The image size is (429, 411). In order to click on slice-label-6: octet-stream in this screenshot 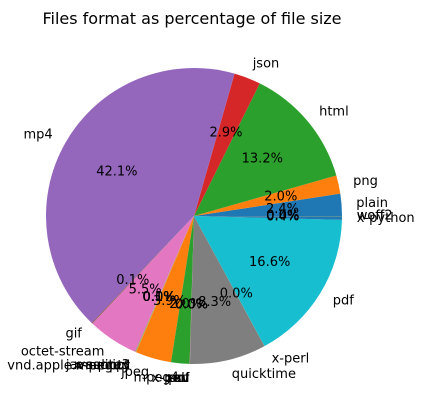, I will do `click(63, 351)`.